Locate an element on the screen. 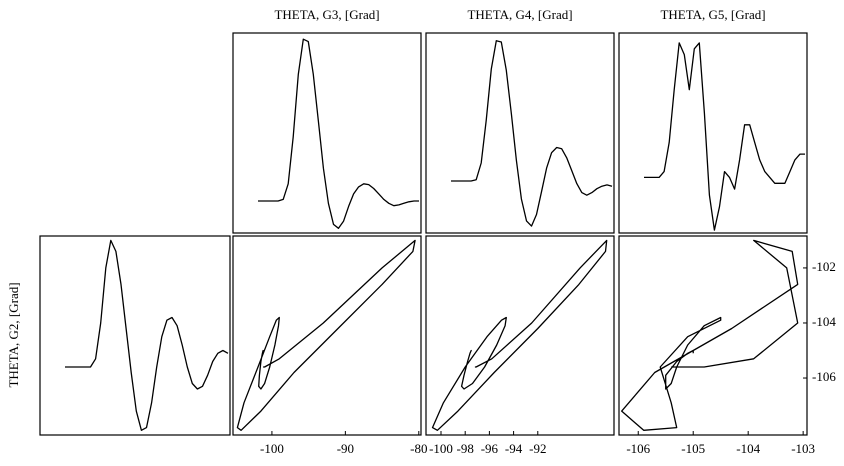  column-title: THETA, G4, [Grad] is located at coordinates (519, 14).